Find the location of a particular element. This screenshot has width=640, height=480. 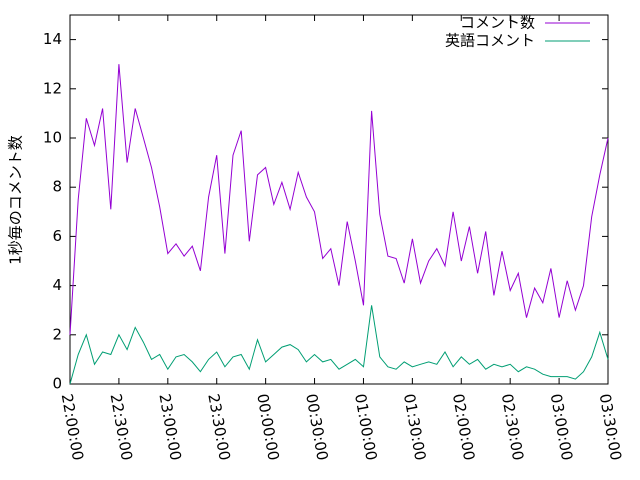

x-tick-label: 00:30:00 is located at coordinates (316, 426).